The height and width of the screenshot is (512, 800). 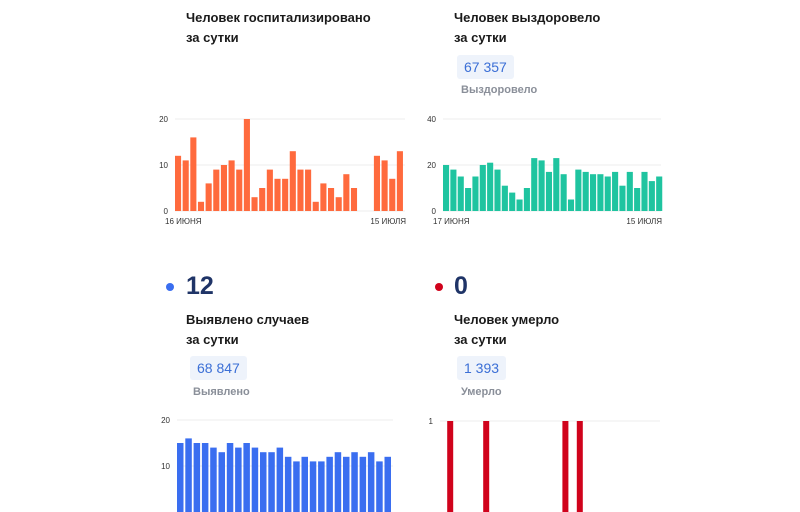 What do you see at coordinates (527, 28) in the screenshot?
I see `recovered-title: Человек выздоровело за сутки` at bounding box center [527, 28].